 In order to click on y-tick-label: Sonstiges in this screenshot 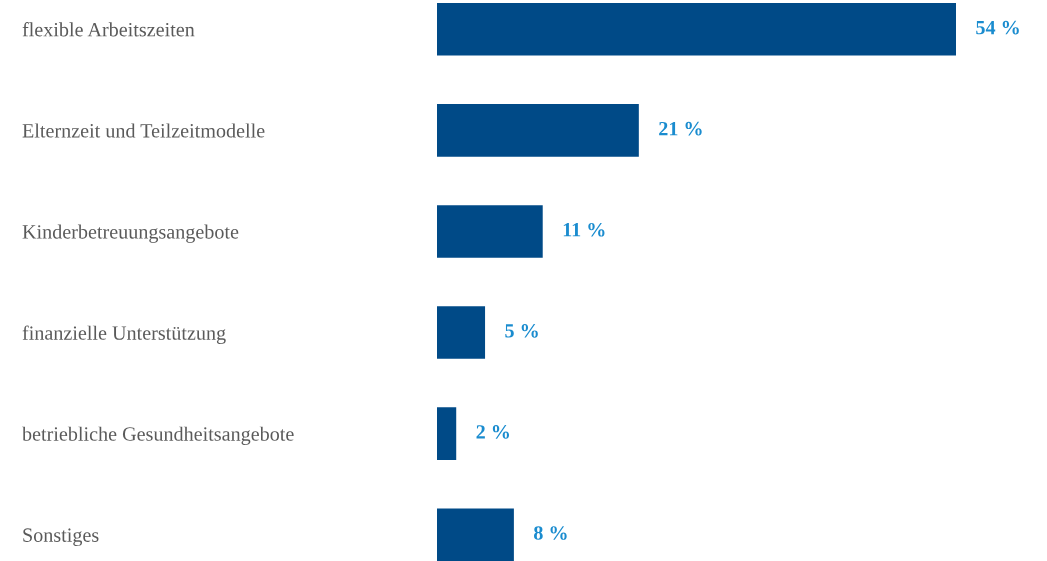, I will do `click(61, 537)`.